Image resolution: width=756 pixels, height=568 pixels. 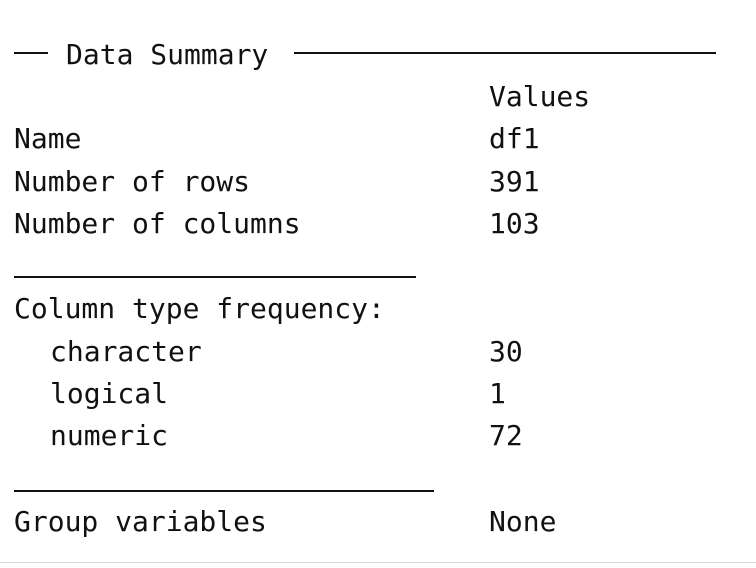 What do you see at coordinates (157, 223) in the screenshot?
I see `row-label-columns: Number of columns` at bounding box center [157, 223].